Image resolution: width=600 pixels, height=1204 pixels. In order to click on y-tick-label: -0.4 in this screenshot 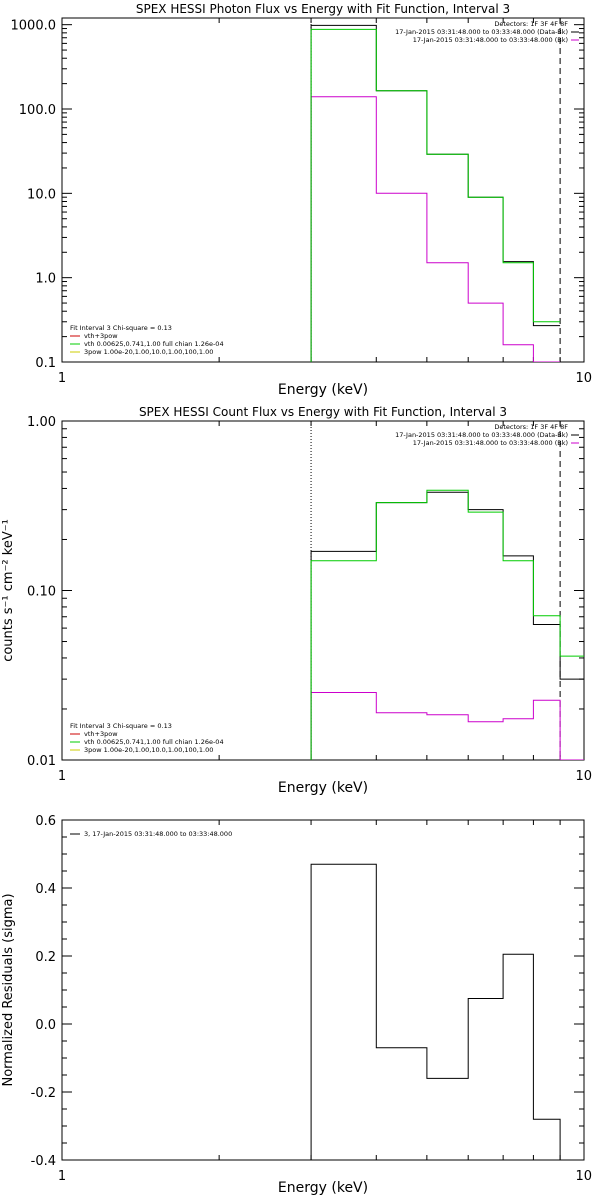, I will do `click(43, 1161)`.